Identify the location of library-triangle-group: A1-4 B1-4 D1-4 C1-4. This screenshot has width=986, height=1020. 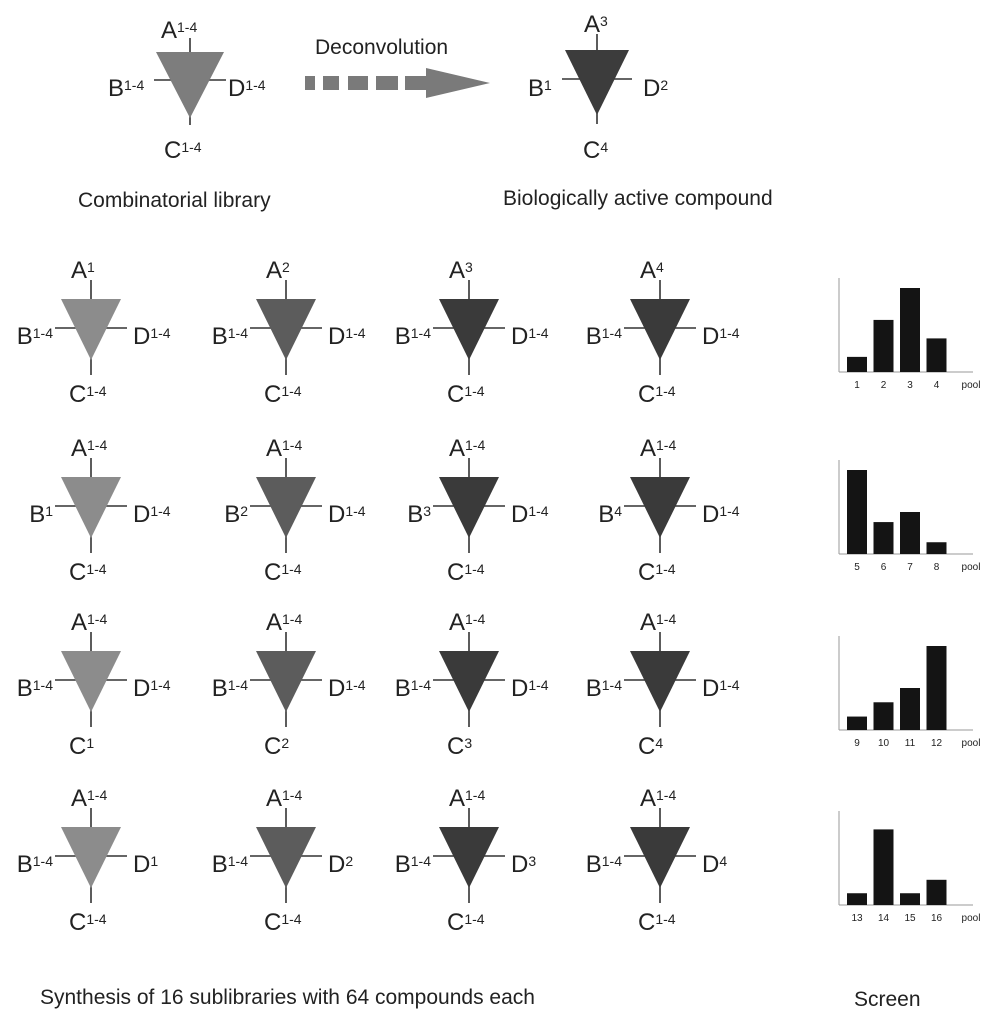
(187, 90).